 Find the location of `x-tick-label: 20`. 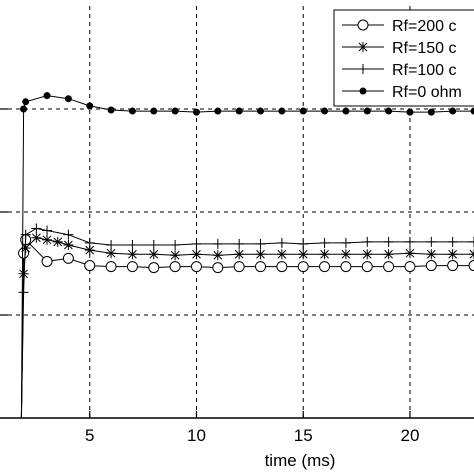

x-tick-label: 20 is located at coordinates (409, 435).